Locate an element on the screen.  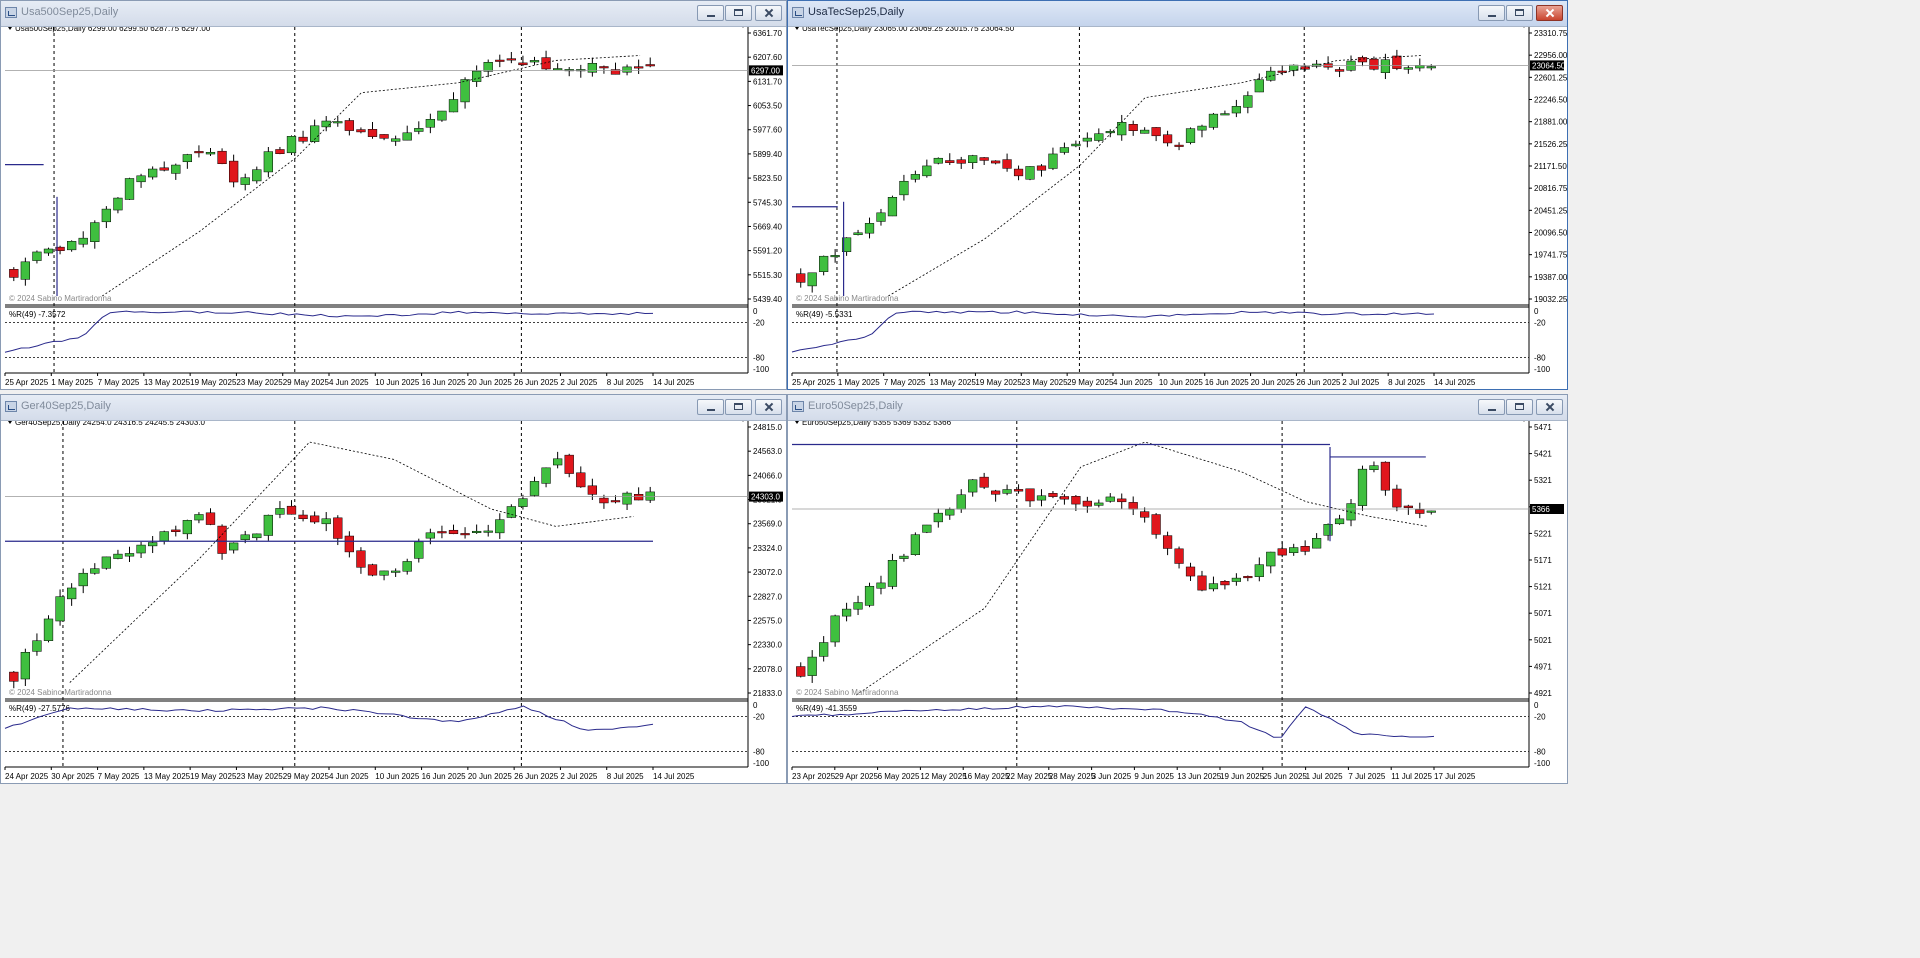
date-tick-label: 14 Jul 2025 is located at coordinates (674, 776).